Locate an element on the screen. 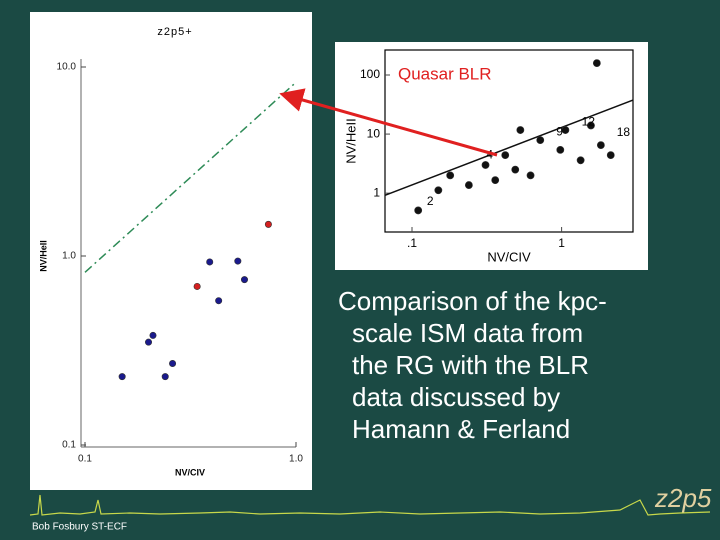  annotation: Quasar BLR is located at coordinates (445, 73).